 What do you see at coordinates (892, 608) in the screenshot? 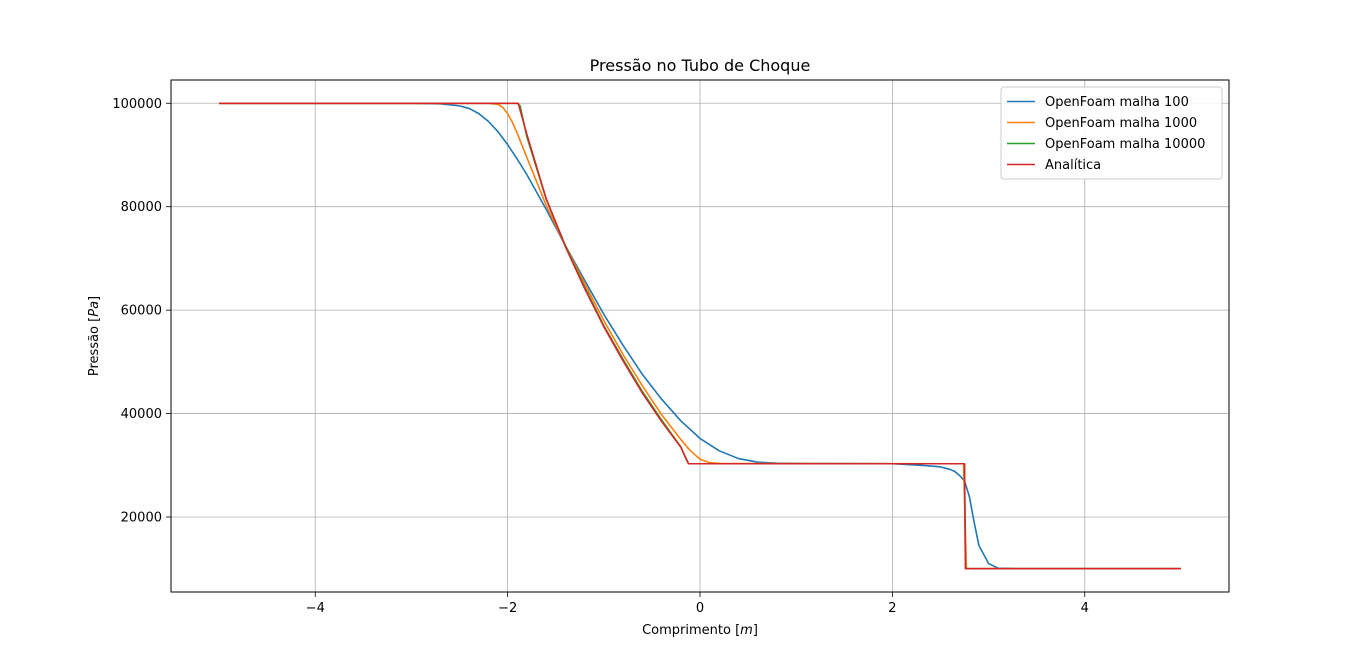
I see `x-tick-label: 2` at bounding box center [892, 608].